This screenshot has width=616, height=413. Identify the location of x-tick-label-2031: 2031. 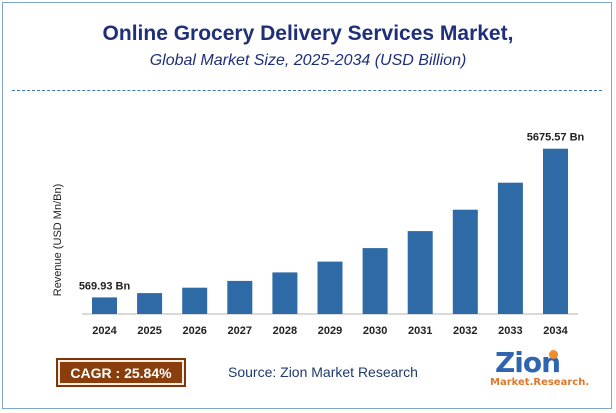
(420, 331).